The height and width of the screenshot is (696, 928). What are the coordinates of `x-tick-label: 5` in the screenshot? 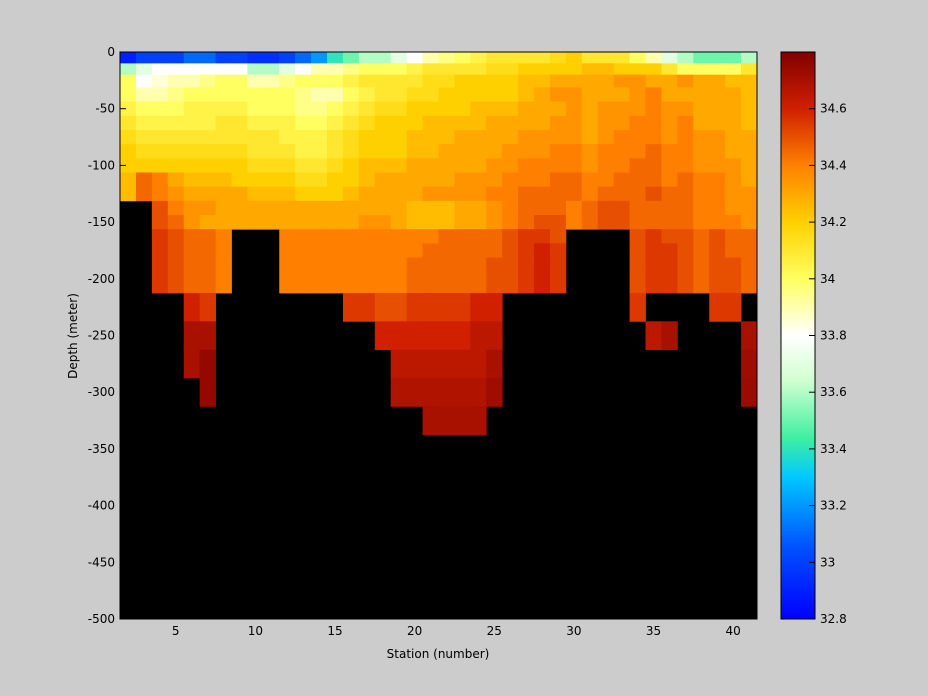 It's located at (176, 631).